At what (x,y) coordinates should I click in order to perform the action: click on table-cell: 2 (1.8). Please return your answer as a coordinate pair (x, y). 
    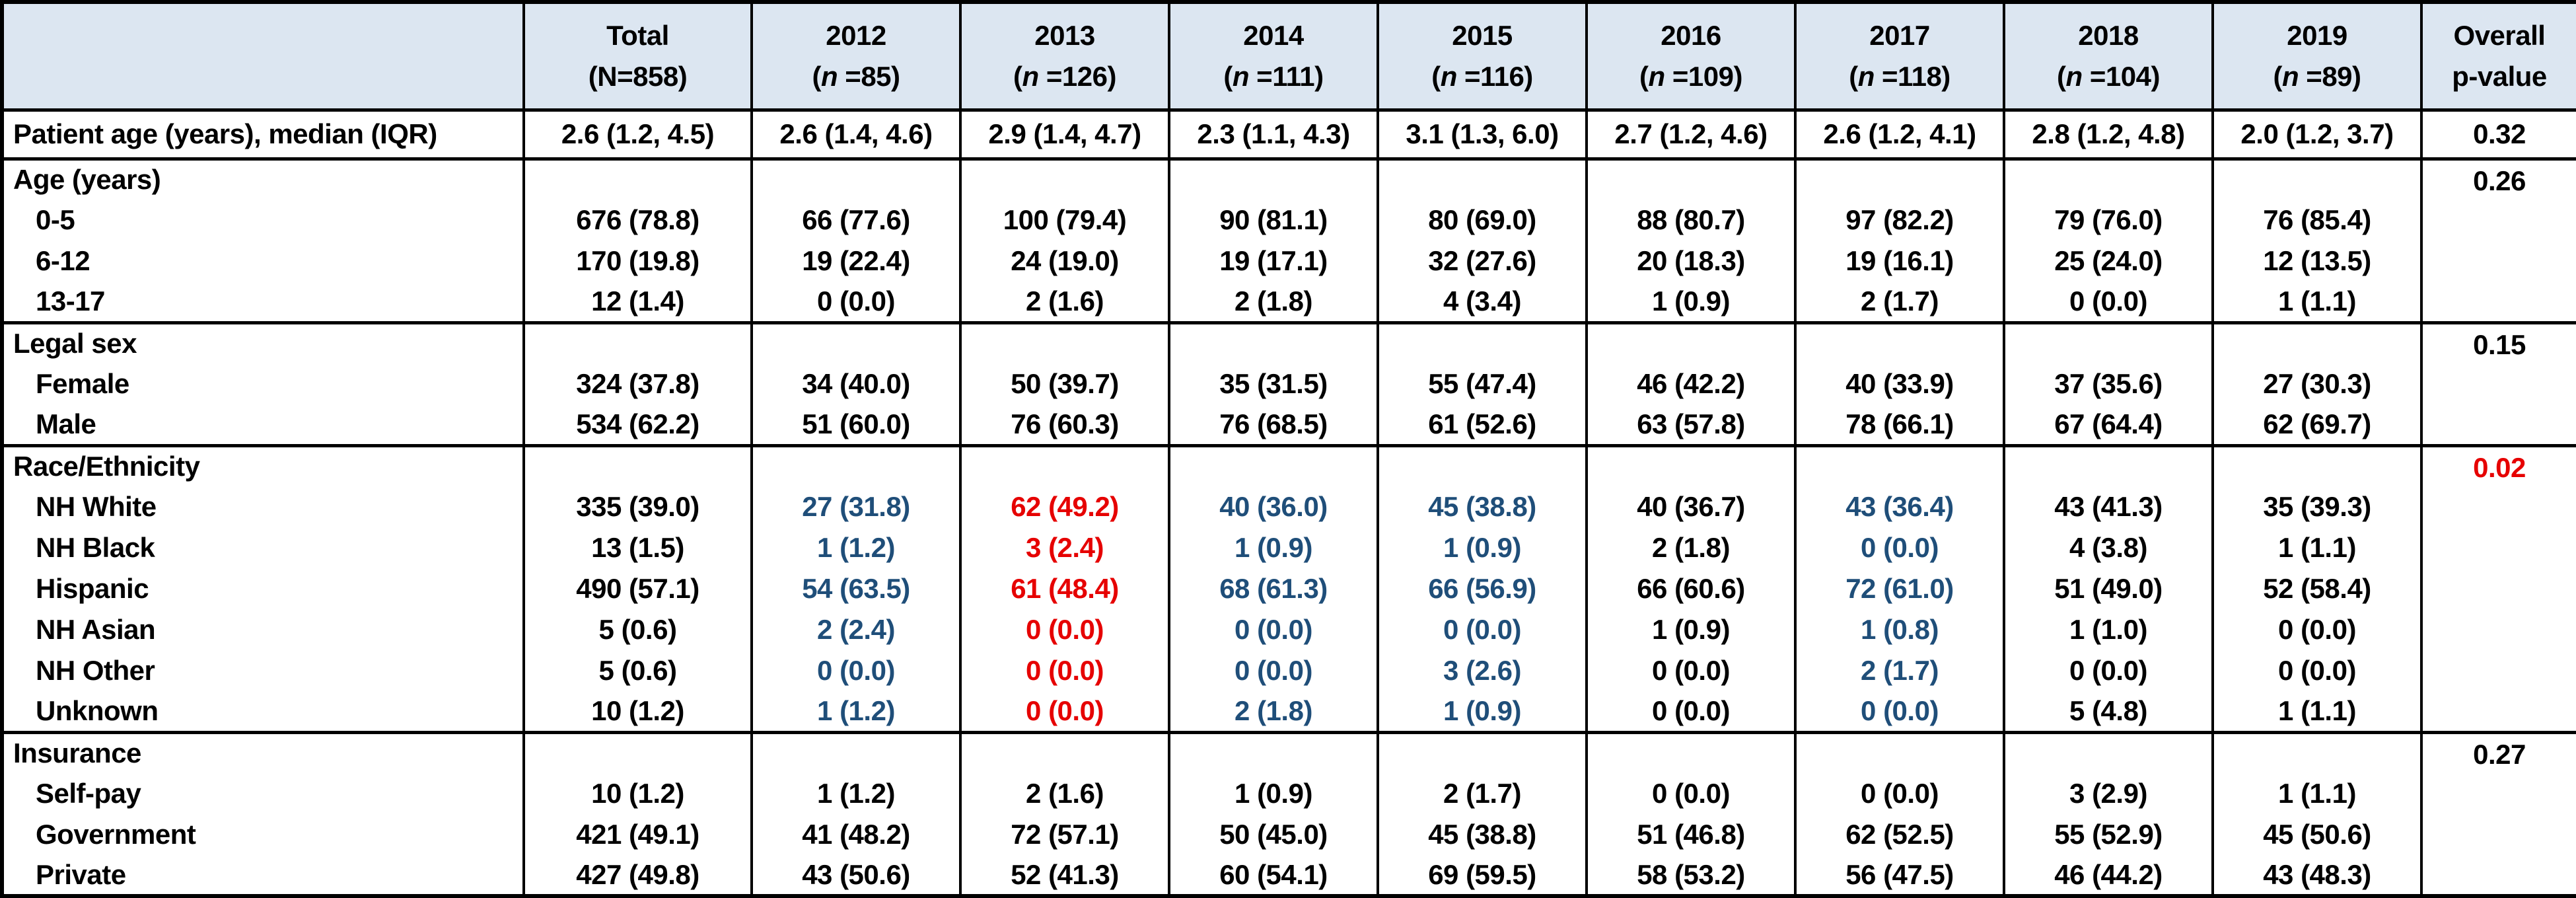
    Looking at the image, I should click on (1273, 711).